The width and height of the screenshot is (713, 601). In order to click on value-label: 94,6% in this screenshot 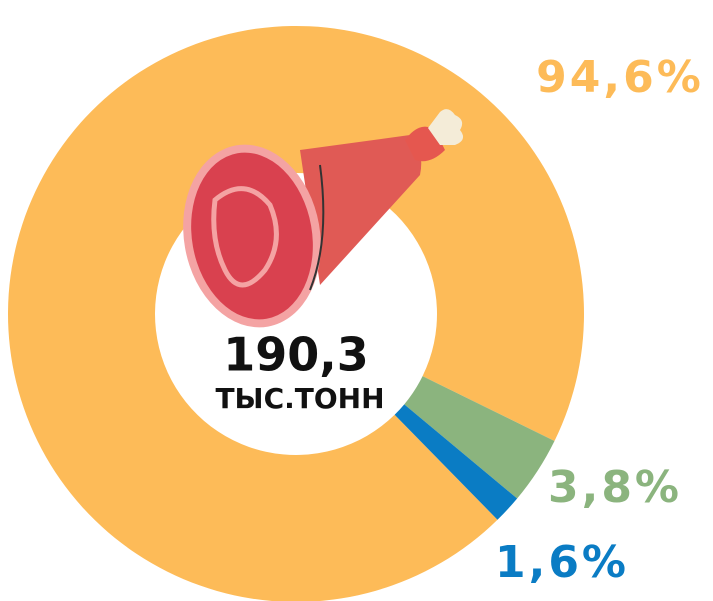, I will do `click(620, 77)`.